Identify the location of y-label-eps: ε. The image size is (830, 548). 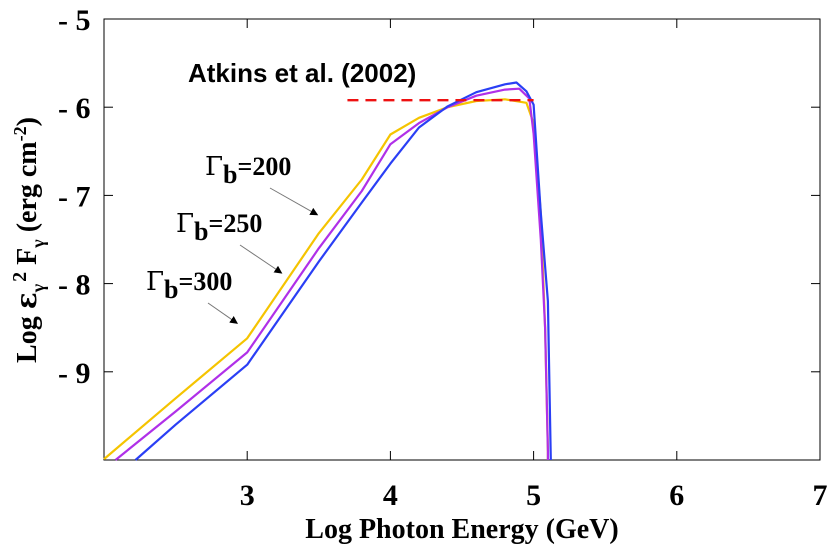
(26, 300).